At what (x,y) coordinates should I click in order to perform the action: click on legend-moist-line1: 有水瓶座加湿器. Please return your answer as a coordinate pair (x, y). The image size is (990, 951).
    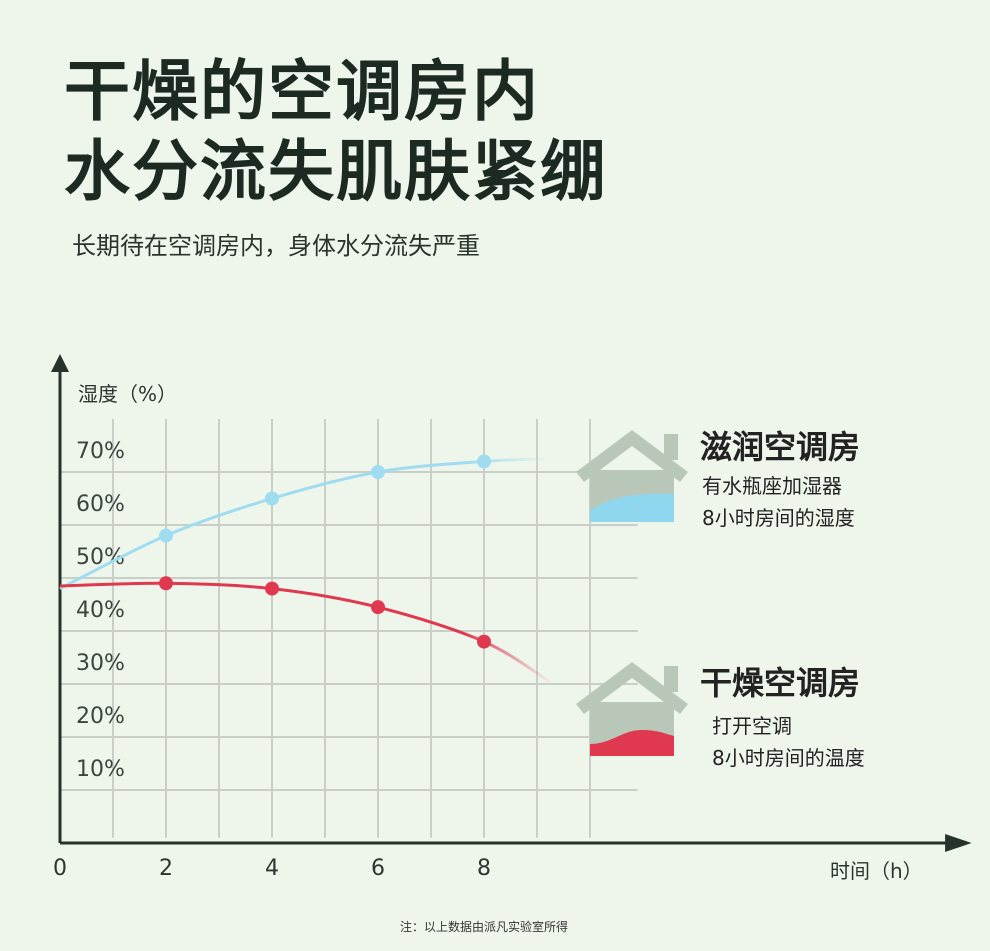
    Looking at the image, I should click on (772, 486).